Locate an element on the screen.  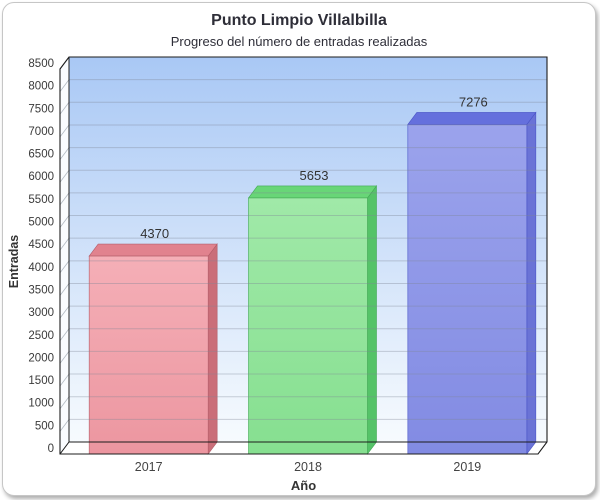
y-tick-label: 1500 is located at coordinates (41, 381).